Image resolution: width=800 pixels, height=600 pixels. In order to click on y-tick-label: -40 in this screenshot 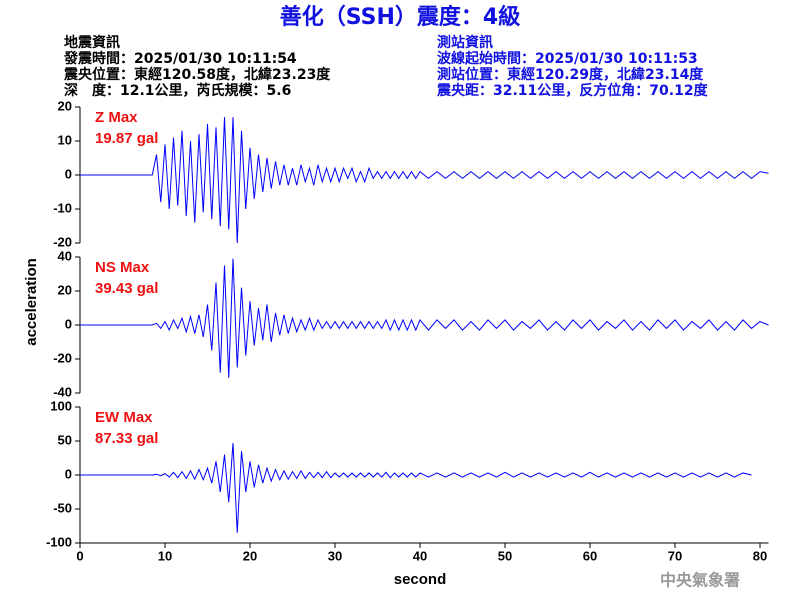, I will do `click(62, 391)`.